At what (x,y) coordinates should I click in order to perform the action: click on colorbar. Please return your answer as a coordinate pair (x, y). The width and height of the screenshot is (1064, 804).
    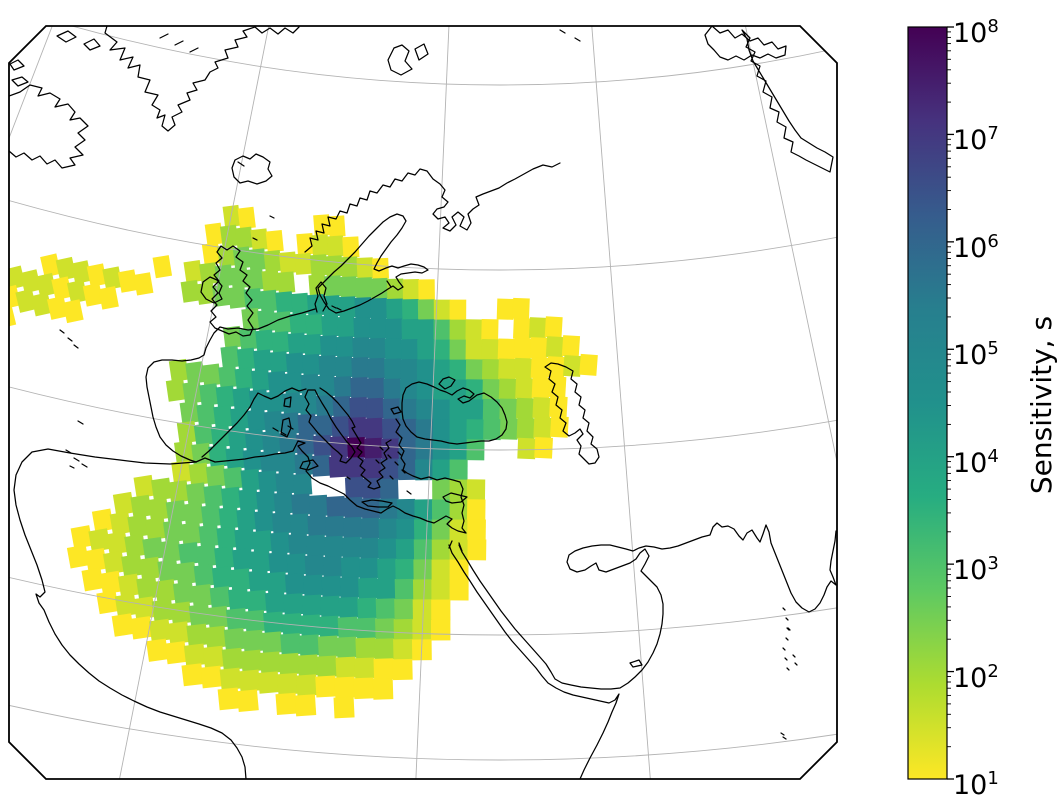
    Looking at the image, I should click on (930, 403).